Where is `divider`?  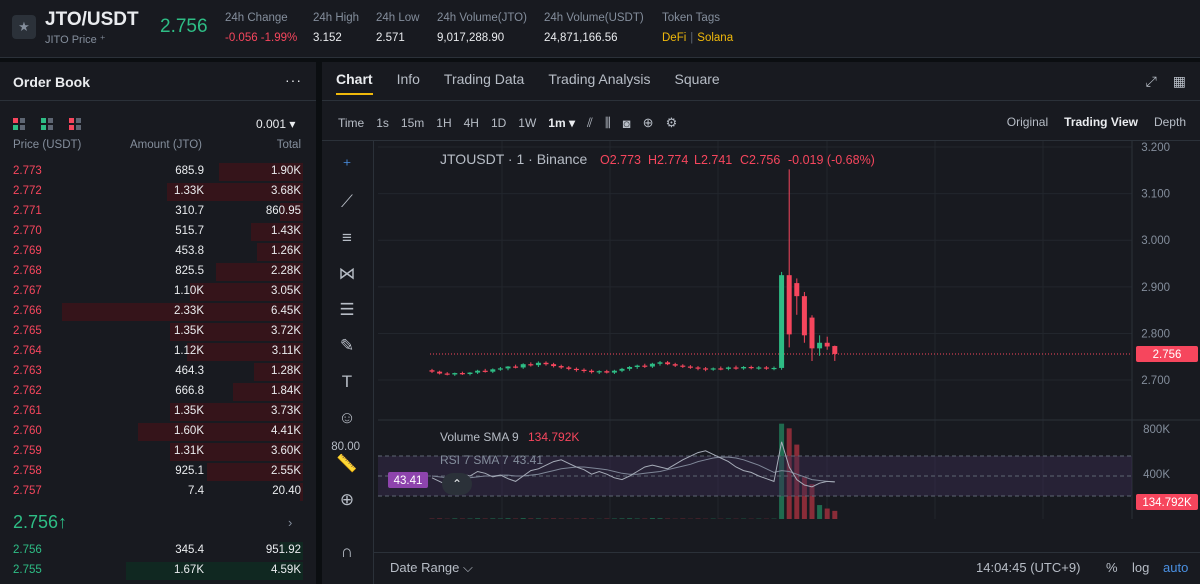
divider is located at coordinates (158, 100).